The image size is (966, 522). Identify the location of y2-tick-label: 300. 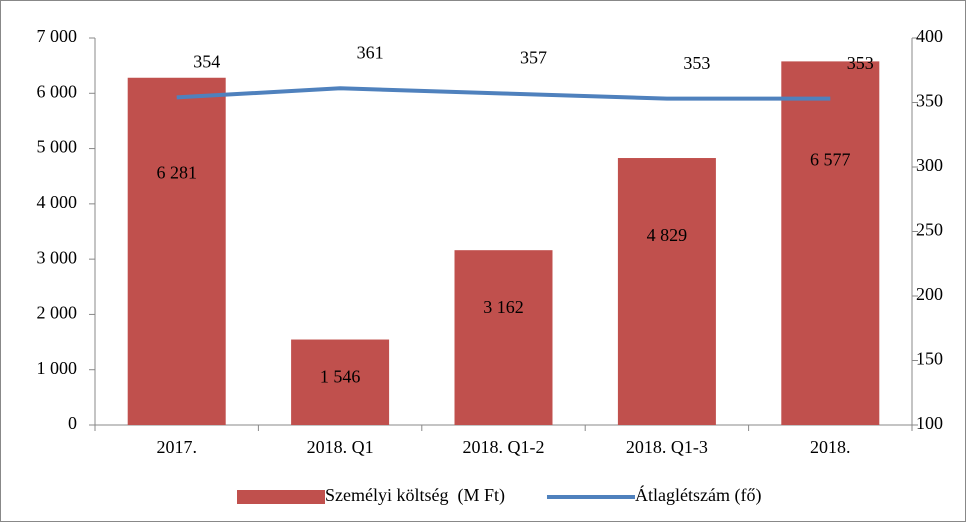
(929, 165).